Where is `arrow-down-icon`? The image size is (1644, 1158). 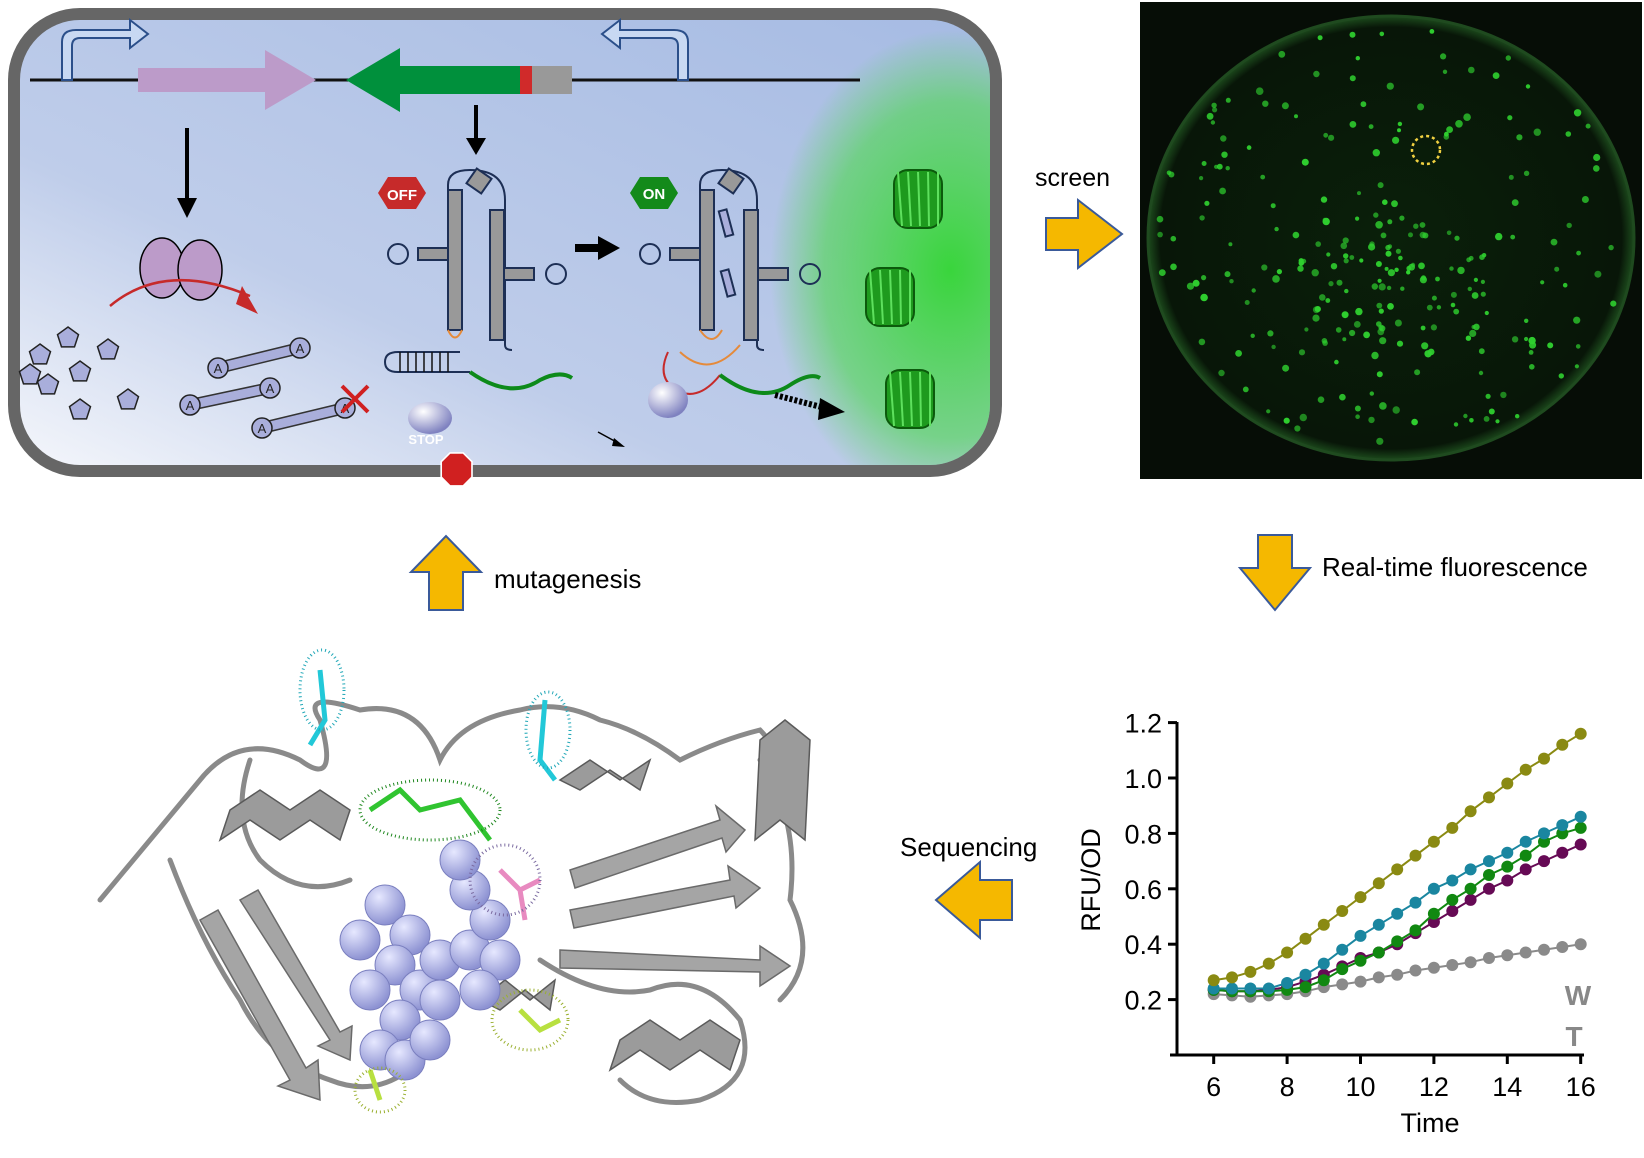 arrow-down-icon is located at coordinates (187, 173).